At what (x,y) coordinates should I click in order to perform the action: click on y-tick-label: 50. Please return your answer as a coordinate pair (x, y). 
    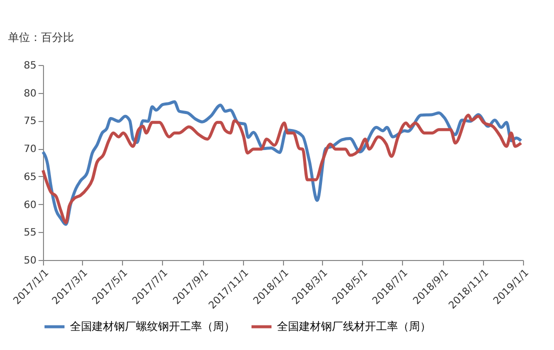
    Looking at the image, I should click on (30, 261).